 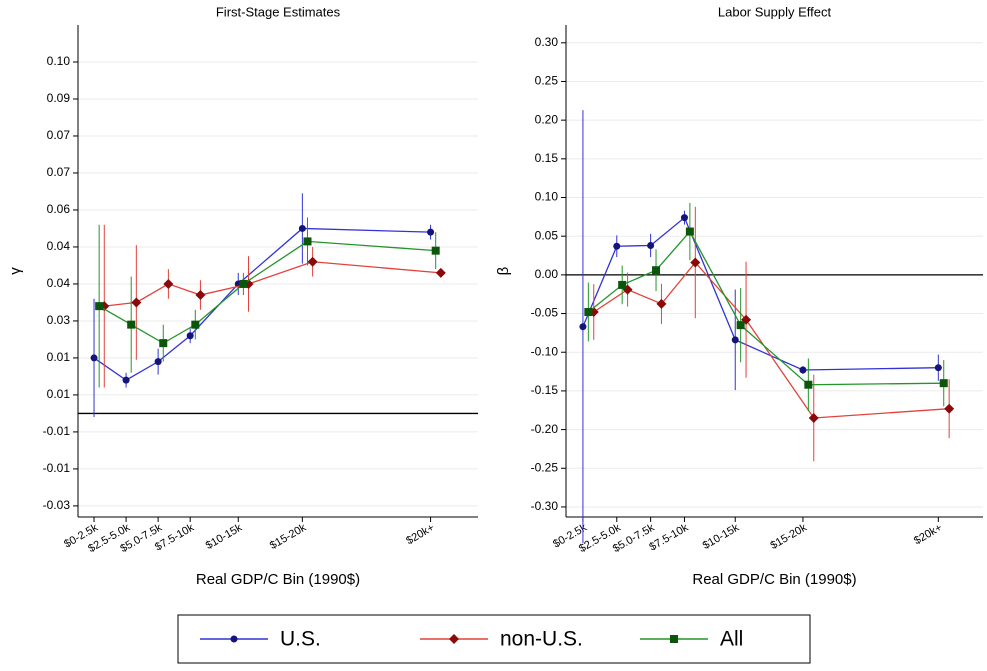 I want to click on y-tick-label: 0.00, so click(x=547, y=274).